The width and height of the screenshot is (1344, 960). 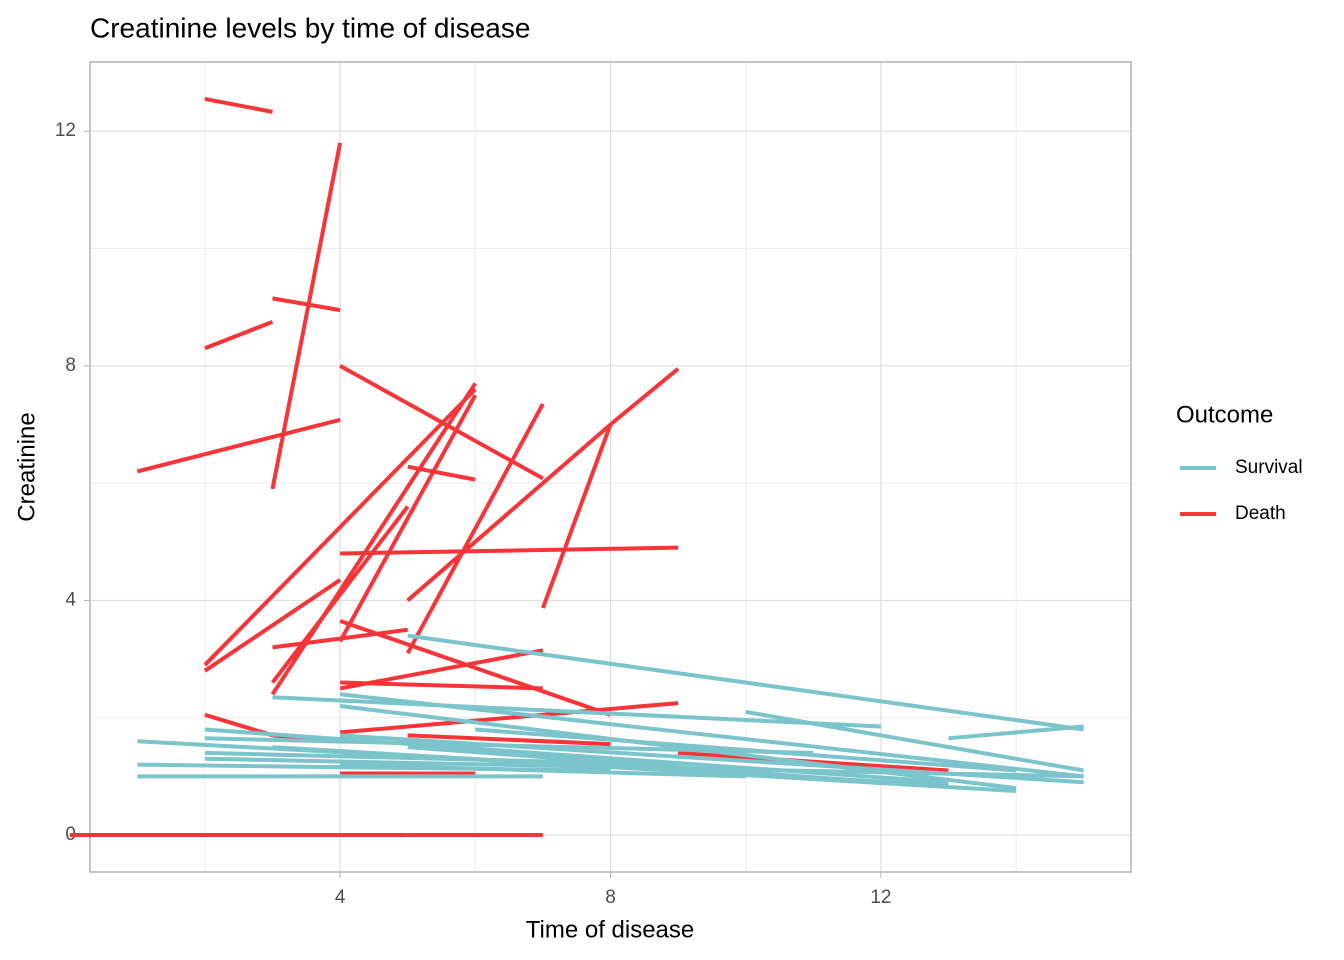 I want to click on legend-title: Outcome, so click(x=1224, y=414).